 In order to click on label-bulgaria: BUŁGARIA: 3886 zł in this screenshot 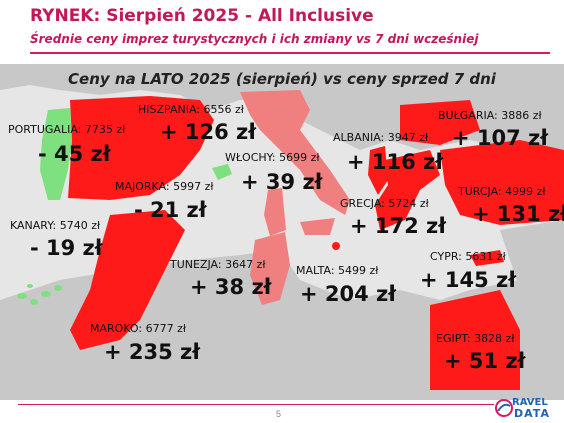, I will do `click(490, 115)`.